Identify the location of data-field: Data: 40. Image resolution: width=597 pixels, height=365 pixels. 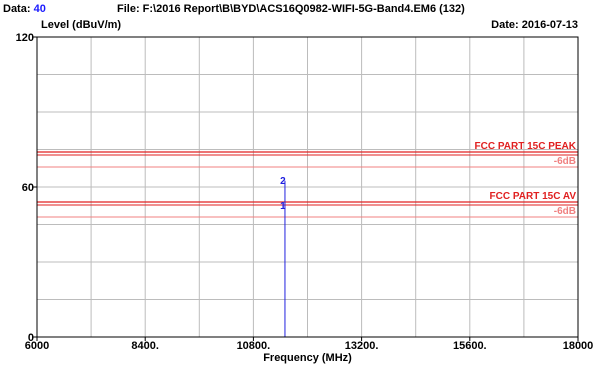
(24, 9).